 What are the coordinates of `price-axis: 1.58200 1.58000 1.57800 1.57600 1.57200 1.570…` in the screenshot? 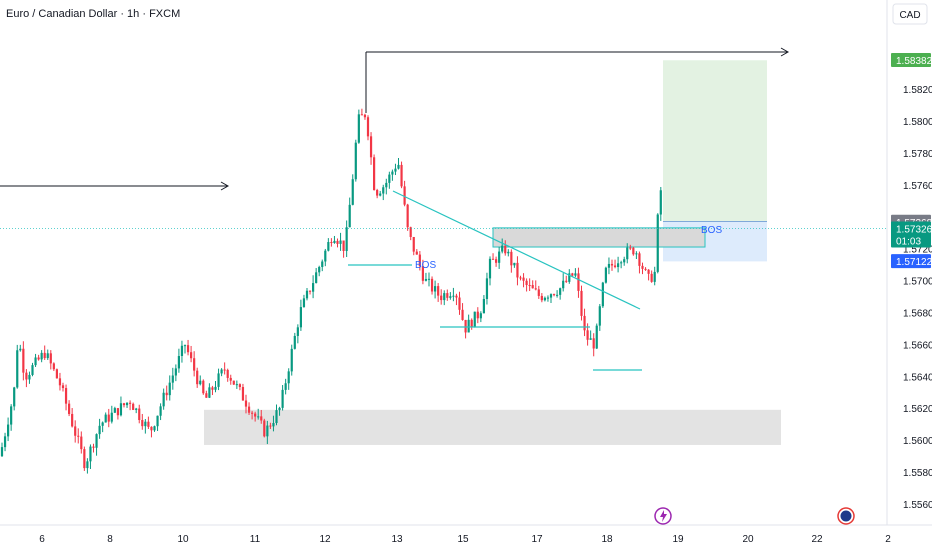 It's located at (917, 298).